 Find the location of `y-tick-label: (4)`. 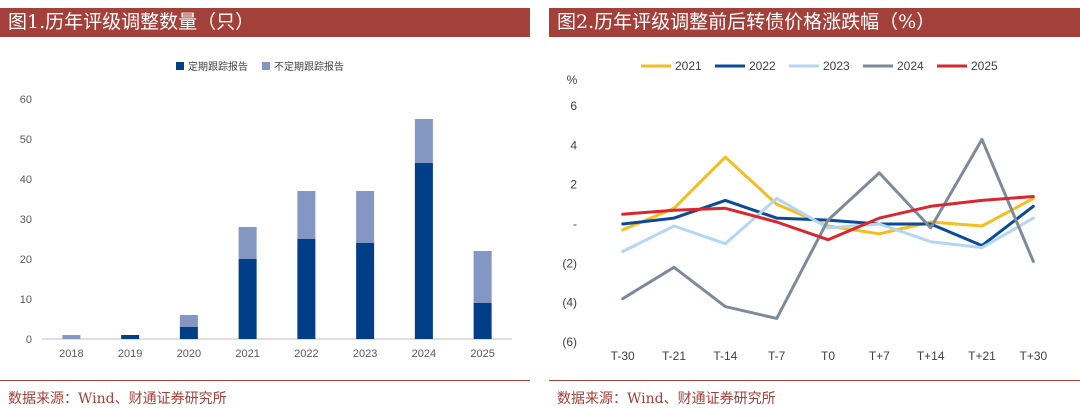

y-tick-label: (4) is located at coordinates (569, 303).